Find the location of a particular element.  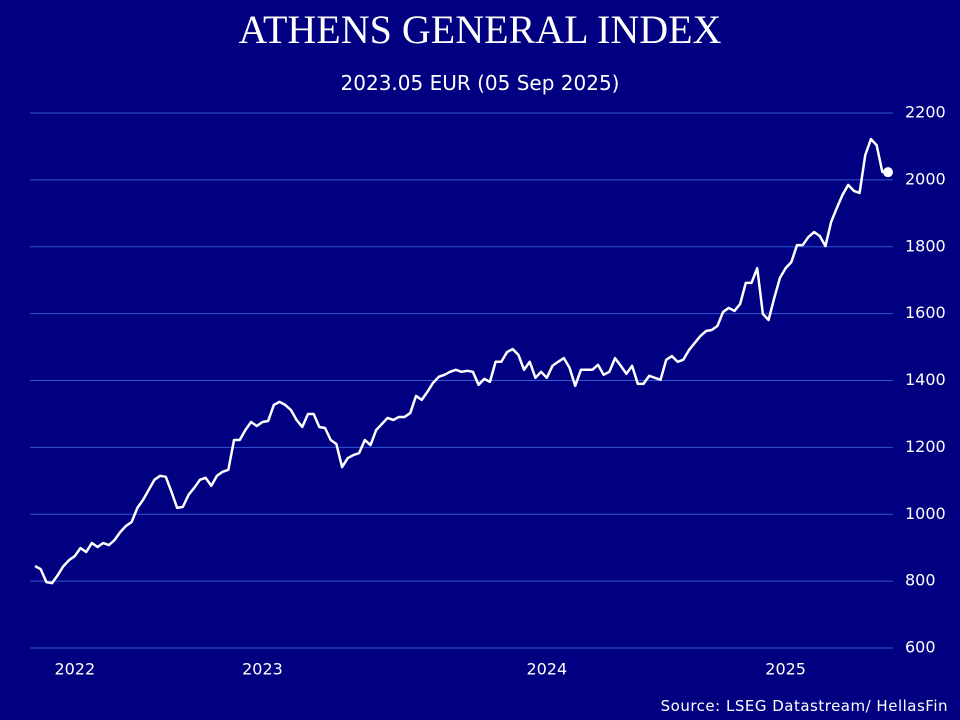

x-tick-label: 2022 is located at coordinates (74, 669).